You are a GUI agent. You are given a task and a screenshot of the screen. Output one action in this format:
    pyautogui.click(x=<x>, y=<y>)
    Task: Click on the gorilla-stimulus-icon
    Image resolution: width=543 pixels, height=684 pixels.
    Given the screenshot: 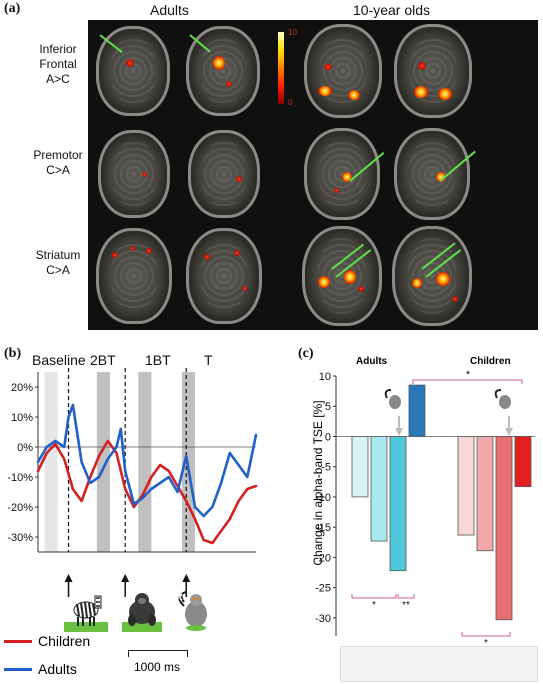 What is the action you would take?
    pyautogui.click(x=142, y=611)
    